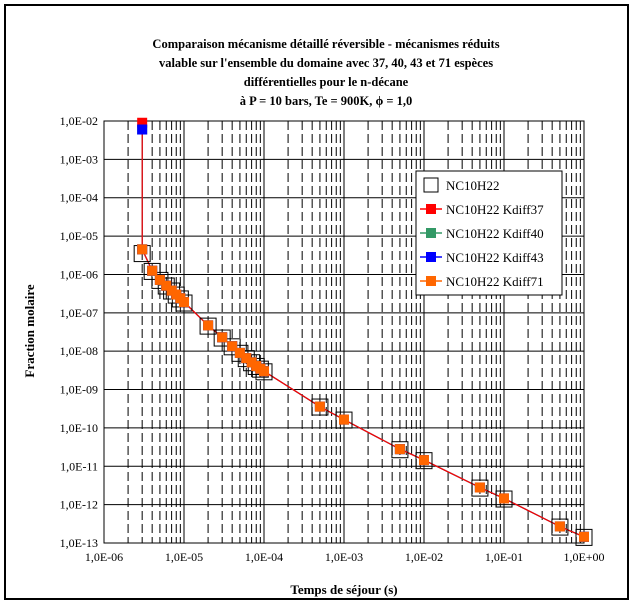 Image resolution: width=635 pixels, height=606 pixels. I want to click on y-tick-label: 1,0E-11, so click(79, 466).